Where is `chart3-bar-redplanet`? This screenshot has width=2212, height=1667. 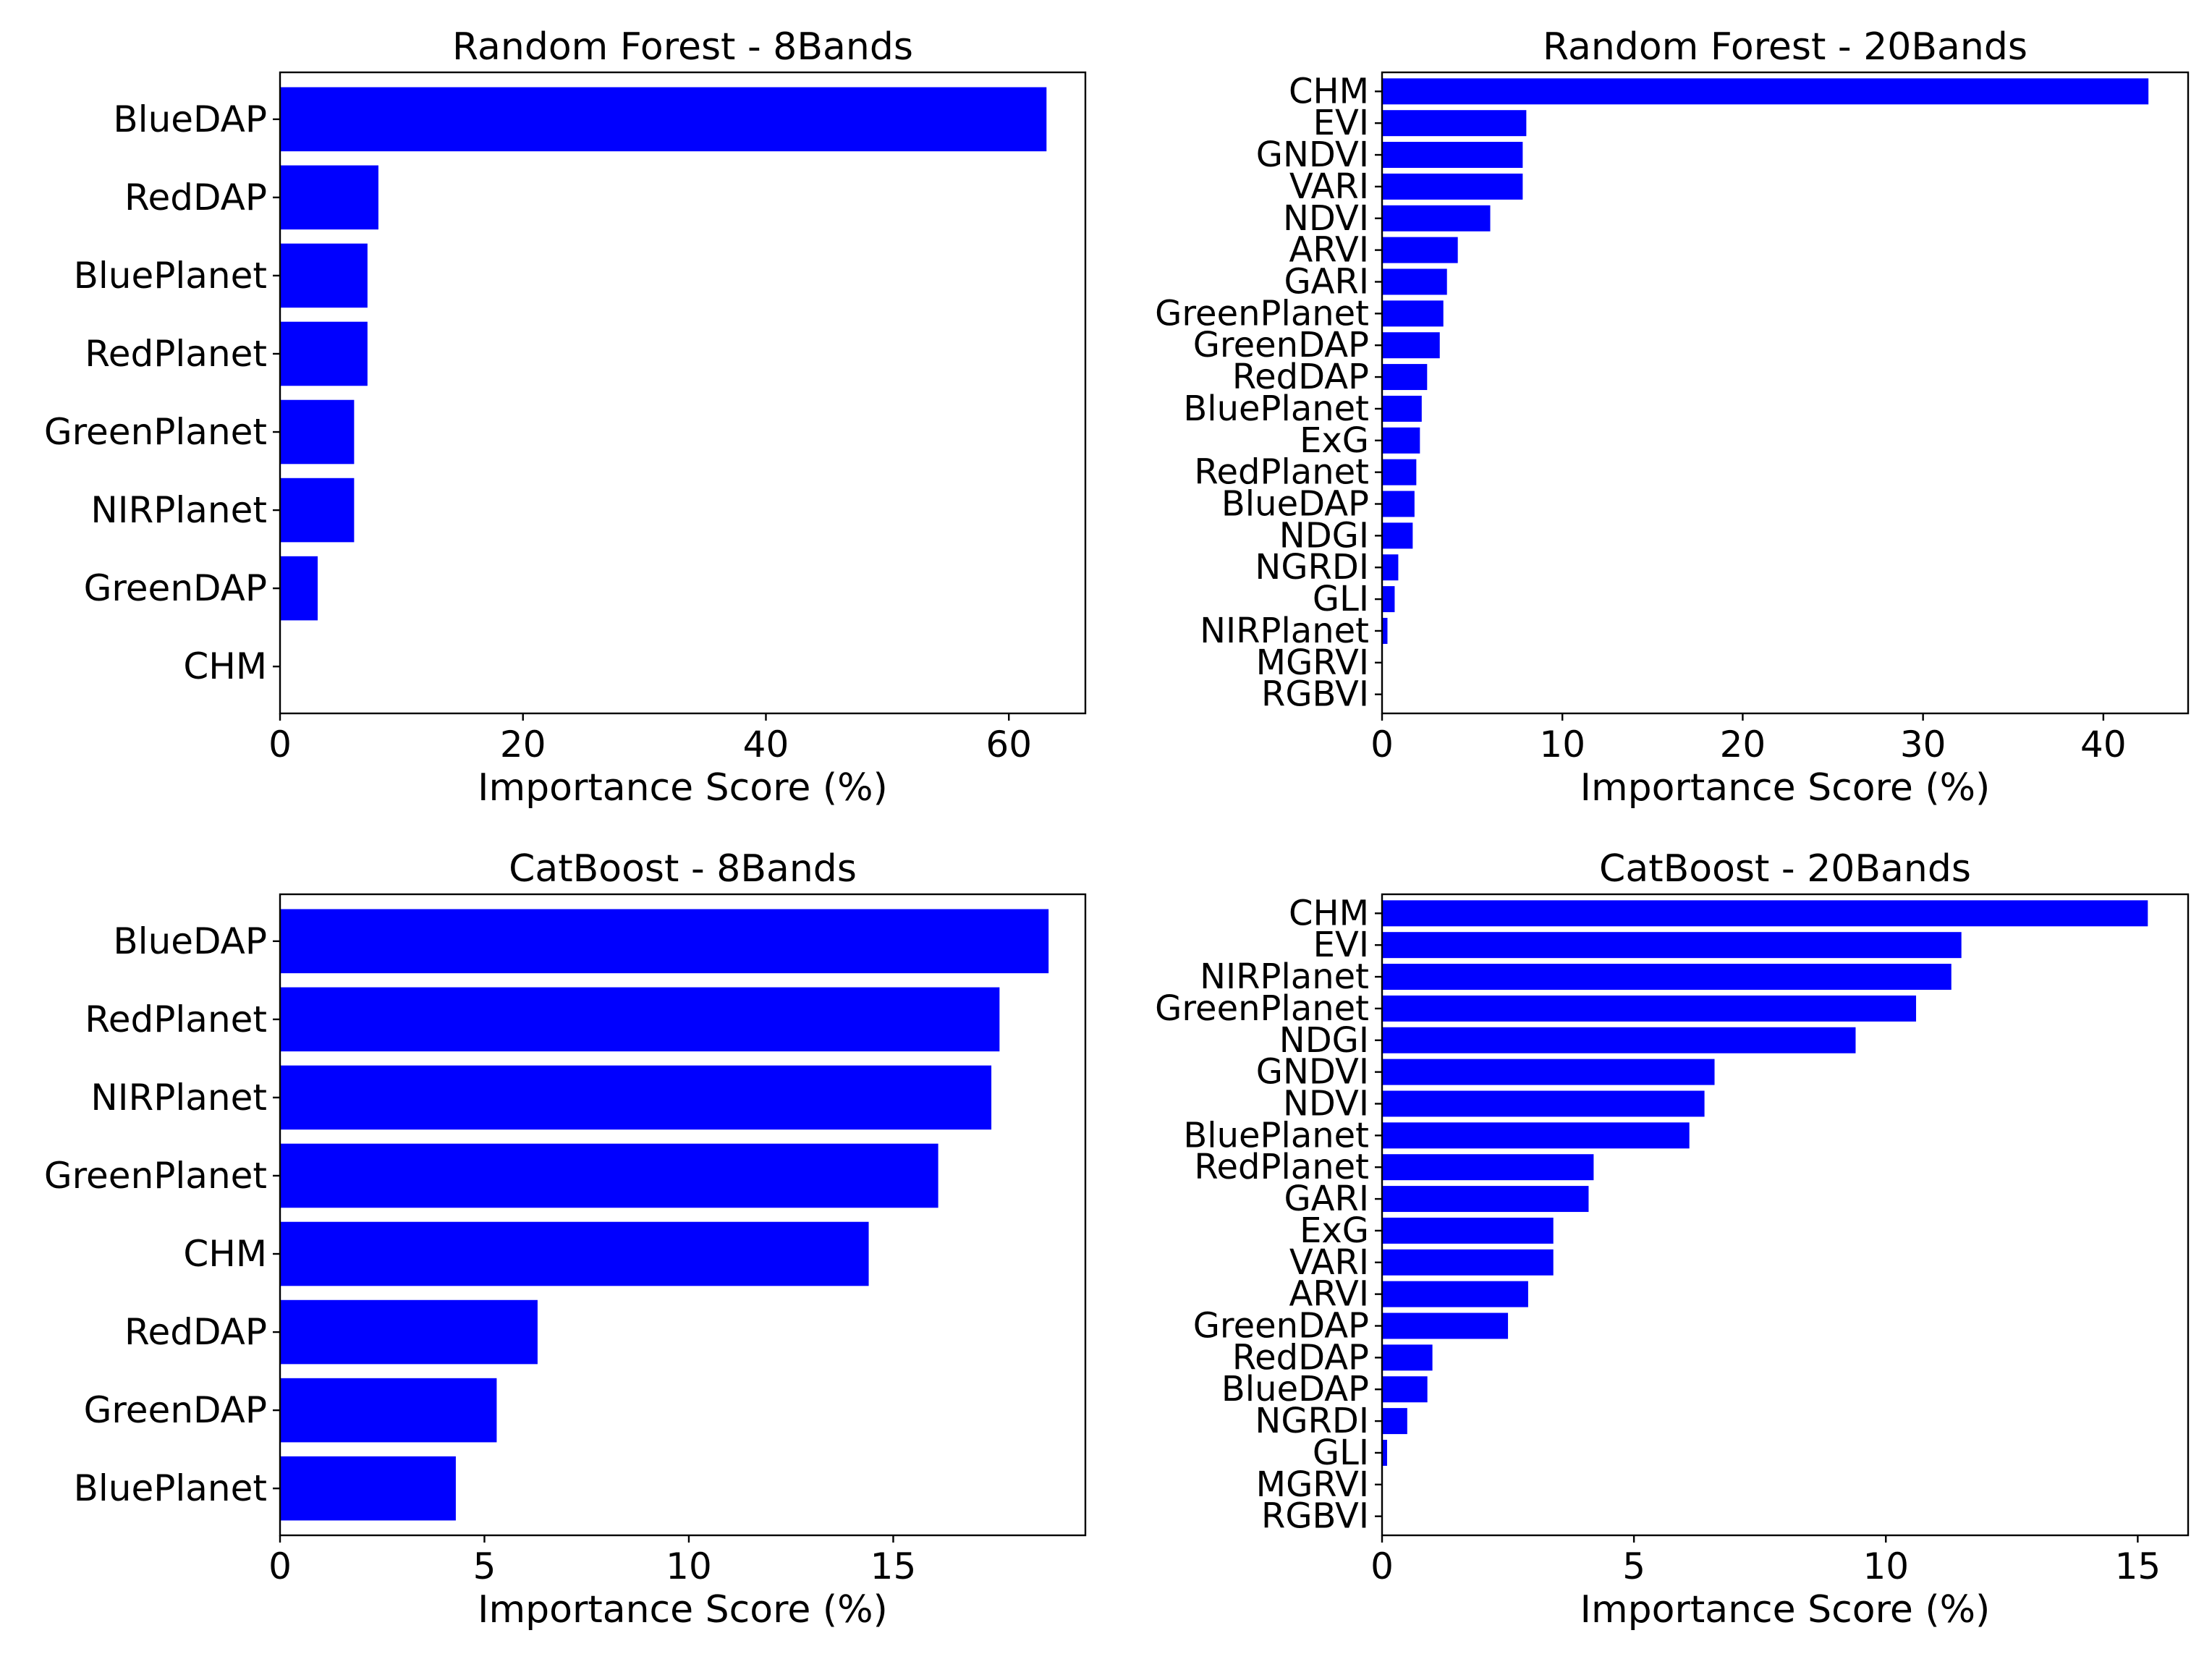 chart3-bar-redplanet is located at coordinates (640, 1020).